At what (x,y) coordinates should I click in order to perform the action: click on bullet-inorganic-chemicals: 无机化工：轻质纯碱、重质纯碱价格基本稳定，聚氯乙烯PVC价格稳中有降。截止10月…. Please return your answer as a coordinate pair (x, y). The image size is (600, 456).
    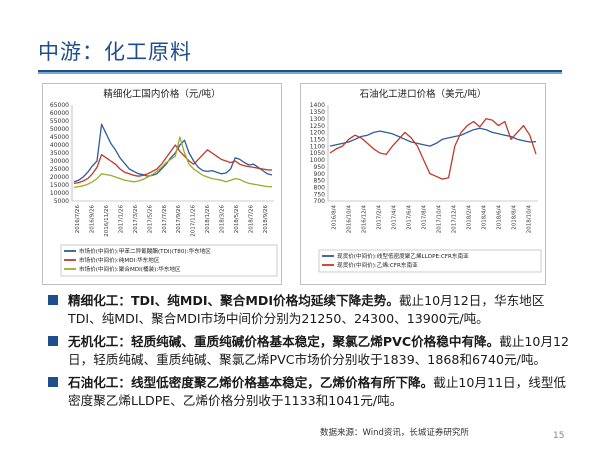
    Looking at the image, I should click on (309, 350).